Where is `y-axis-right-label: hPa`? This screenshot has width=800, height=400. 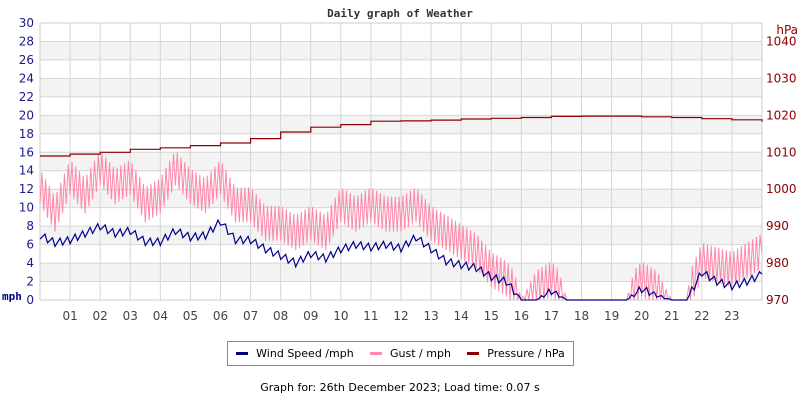 y-axis-right-label: hPa is located at coordinates (787, 30).